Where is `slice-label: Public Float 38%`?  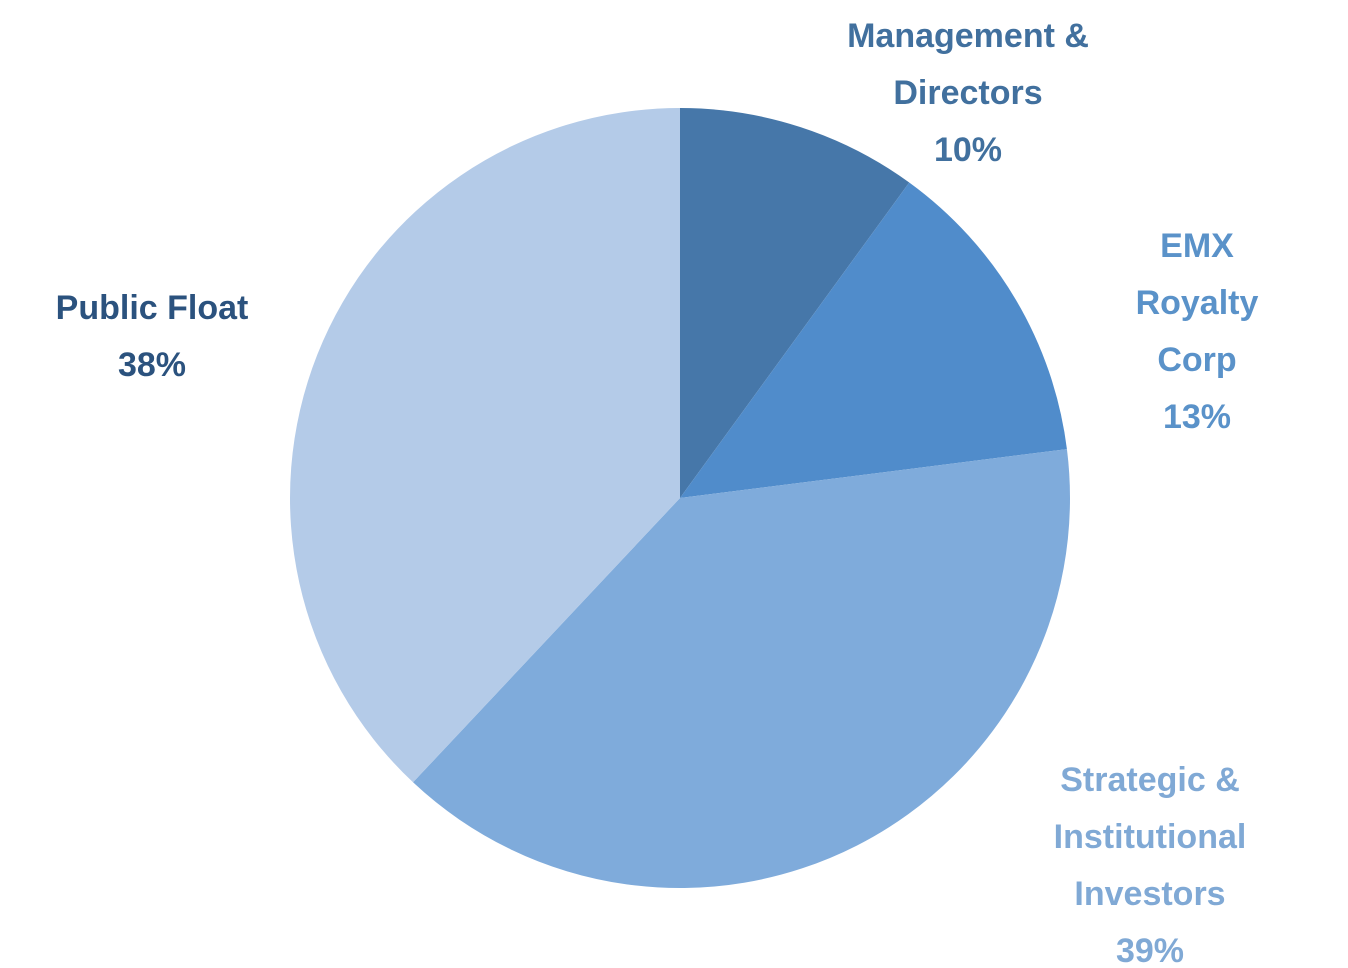
slice-label: Public Float 38% is located at coordinates (152, 337).